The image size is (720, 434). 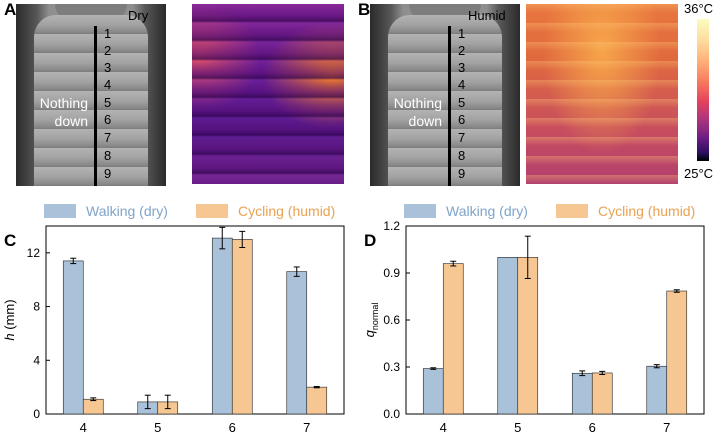 What do you see at coordinates (391, 414) in the screenshot?
I see `y-tick-label: 0.0` at bounding box center [391, 414].